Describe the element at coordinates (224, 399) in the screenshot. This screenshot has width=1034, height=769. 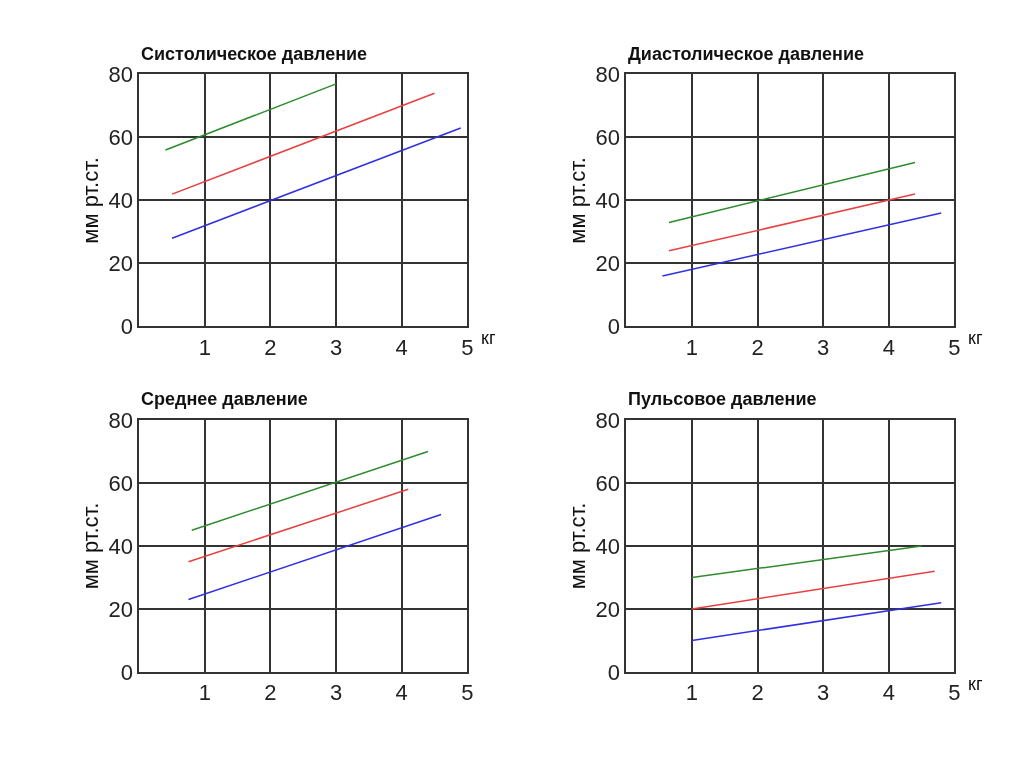
I see `chart-title: Среднее давление` at that location.